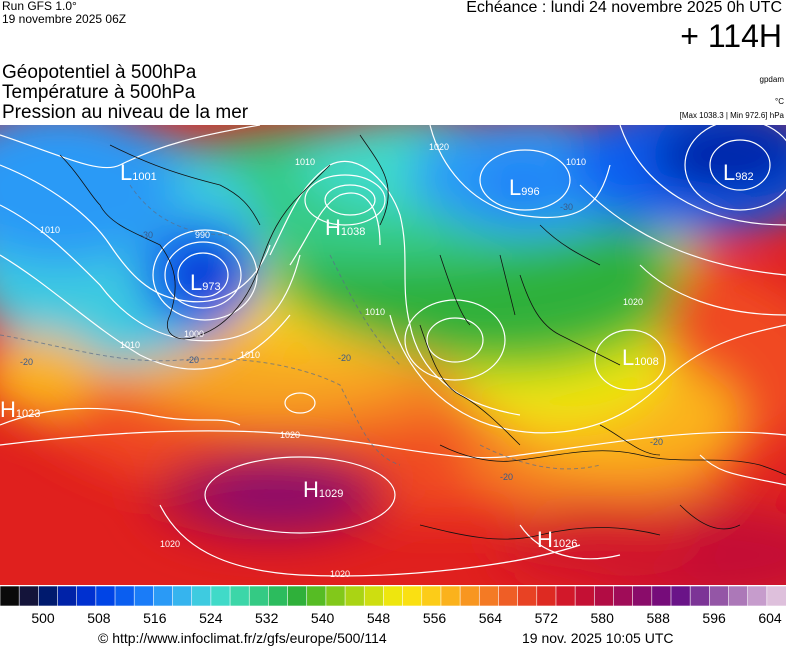  What do you see at coordinates (64, 19) in the screenshot?
I see `run-date: 19 novembre 2025 06Z` at bounding box center [64, 19].